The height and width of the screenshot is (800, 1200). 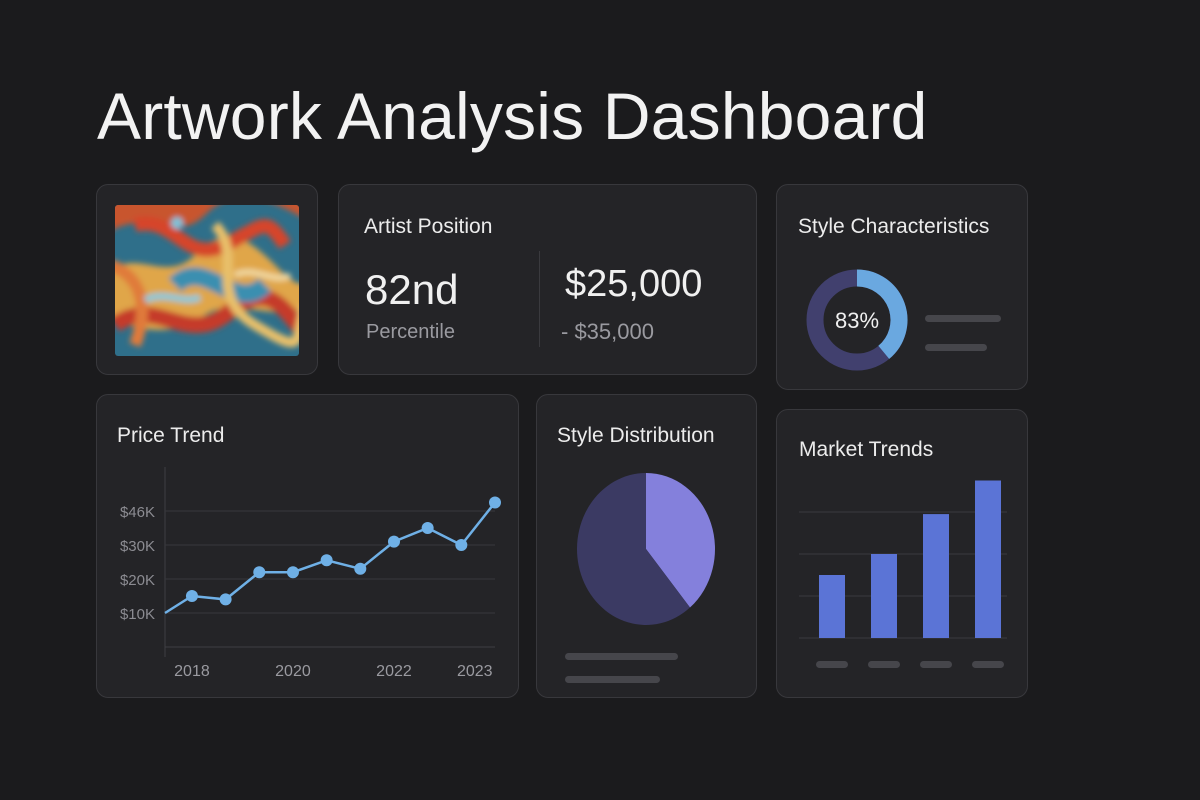 I want to click on price-estimate-value: $25,000, so click(x=634, y=284).